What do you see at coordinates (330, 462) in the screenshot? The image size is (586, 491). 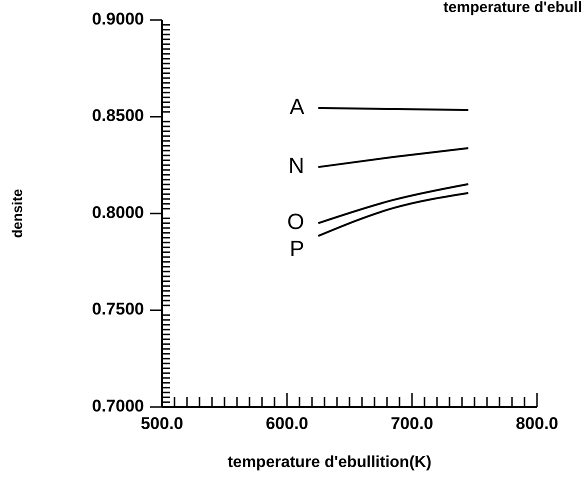 I see `x-axis-title: temperature d'ebullition(K)` at bounding box center [330, 462].